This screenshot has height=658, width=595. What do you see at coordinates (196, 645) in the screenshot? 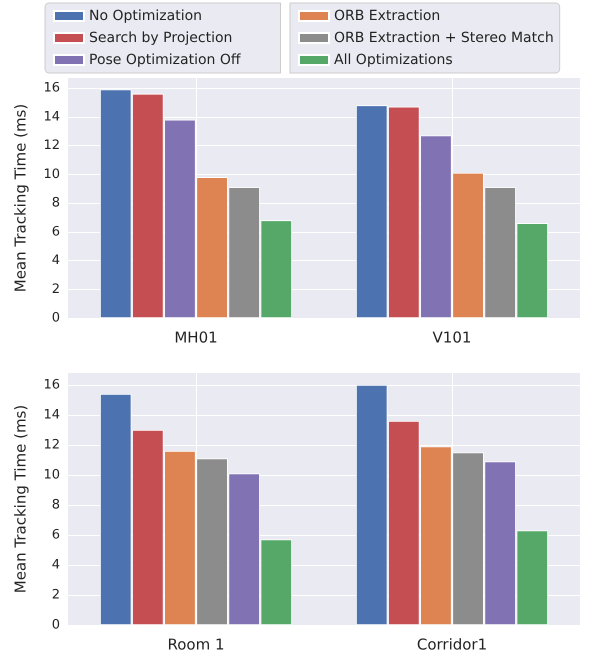
I see `x-tick-label: Room 1` at bounding box center [196, 645].